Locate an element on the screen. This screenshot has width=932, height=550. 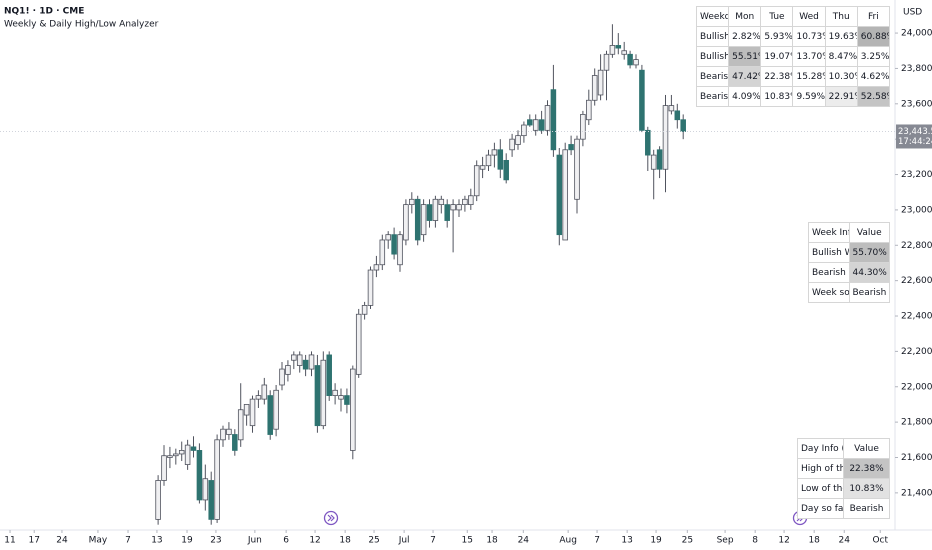
value-cell: 55.70% is located at coordinates (869, 252).